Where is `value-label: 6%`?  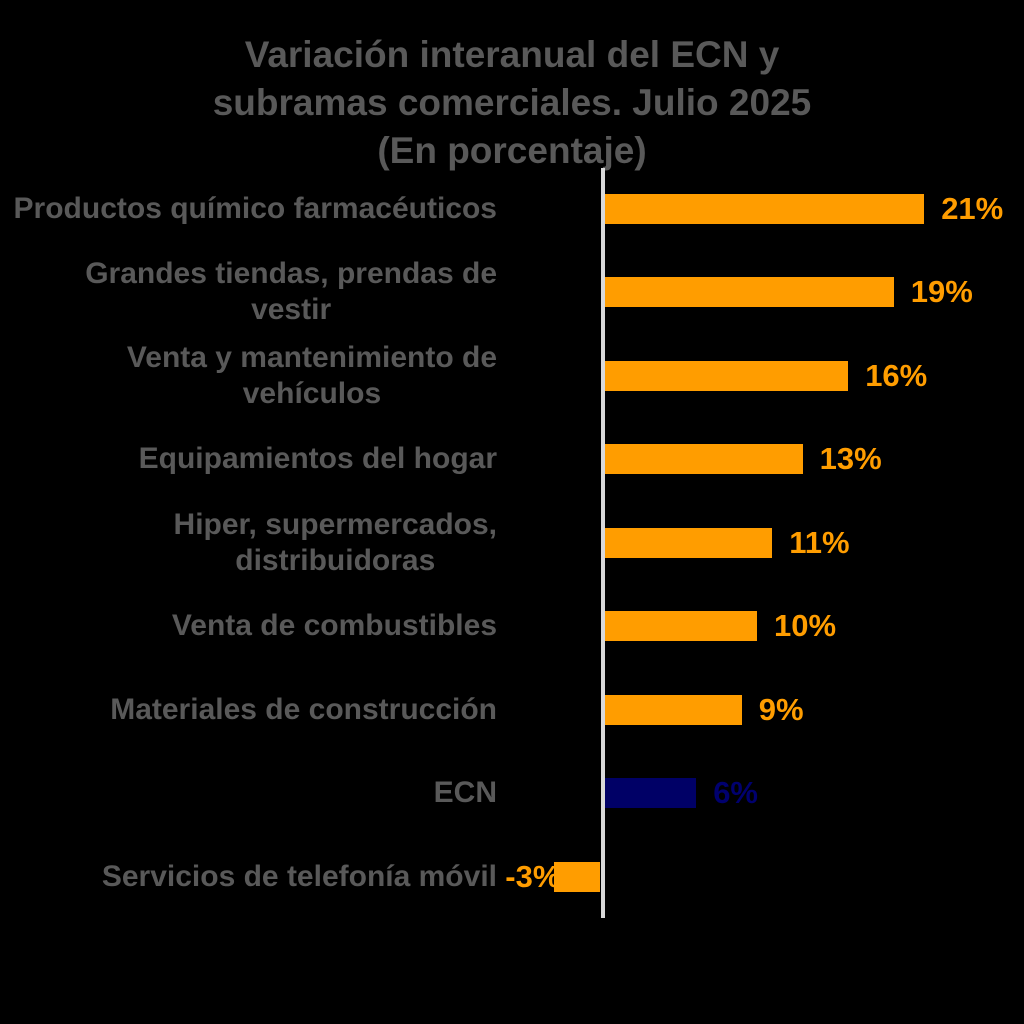
value-label: 6% is located at coordinates (735, 792).